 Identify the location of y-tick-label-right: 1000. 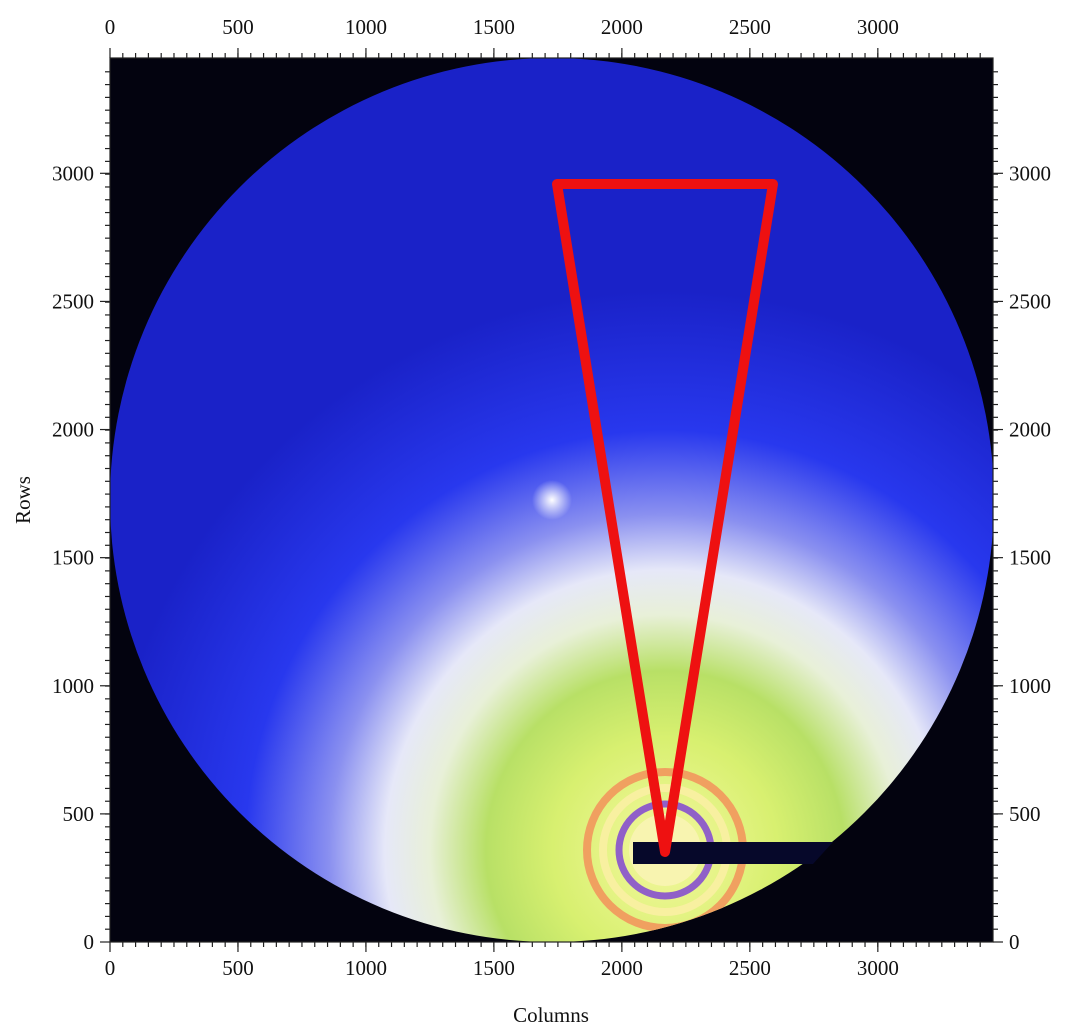
(1030, 686).